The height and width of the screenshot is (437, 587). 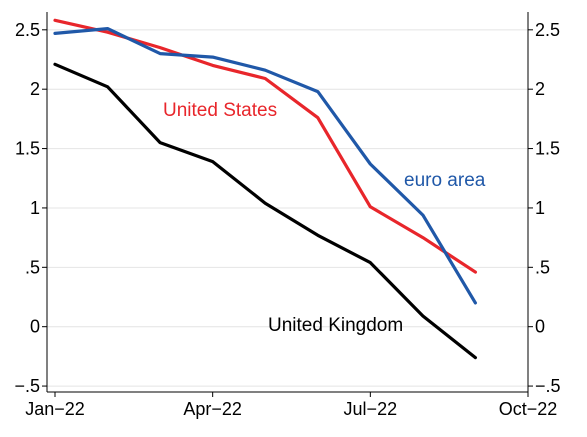 What do you see at coordinates (335, 325) in the screenshot?
I see `series-label-united-kingdom: United Kingdom` at bounding box center [335, 325].